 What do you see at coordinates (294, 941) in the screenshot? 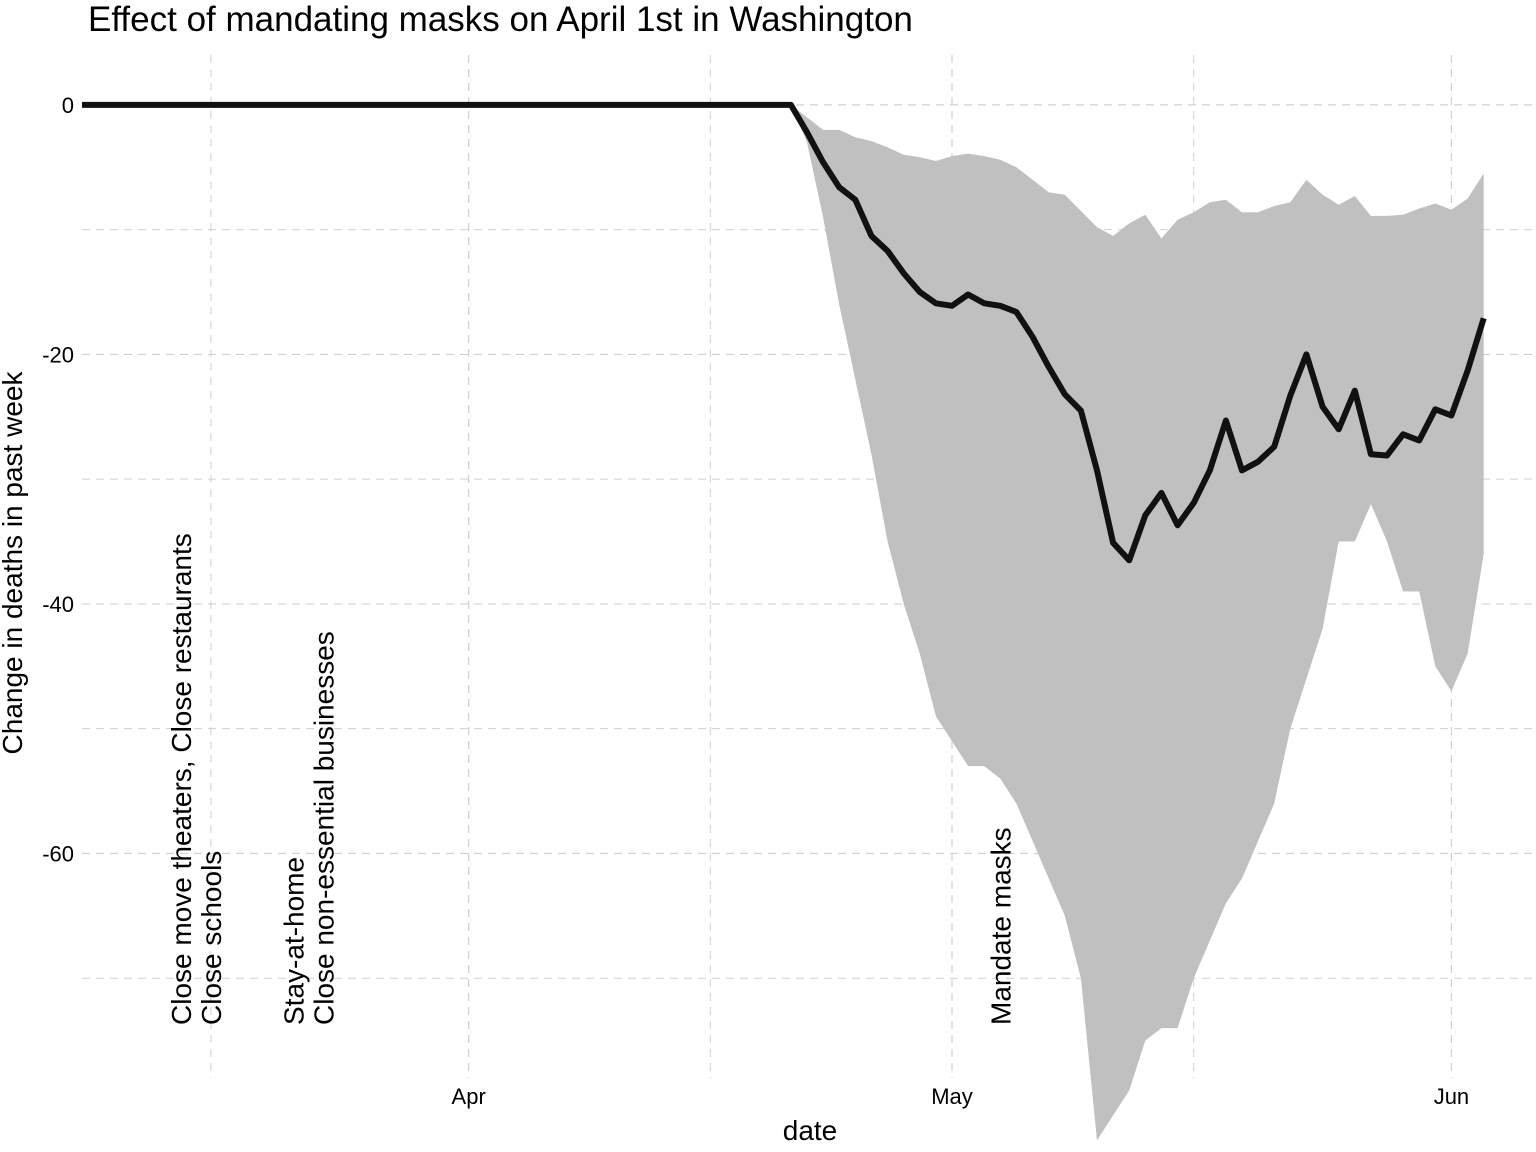
I see `annotation-label: Stay-at-home` at bounding box center [294, 941].